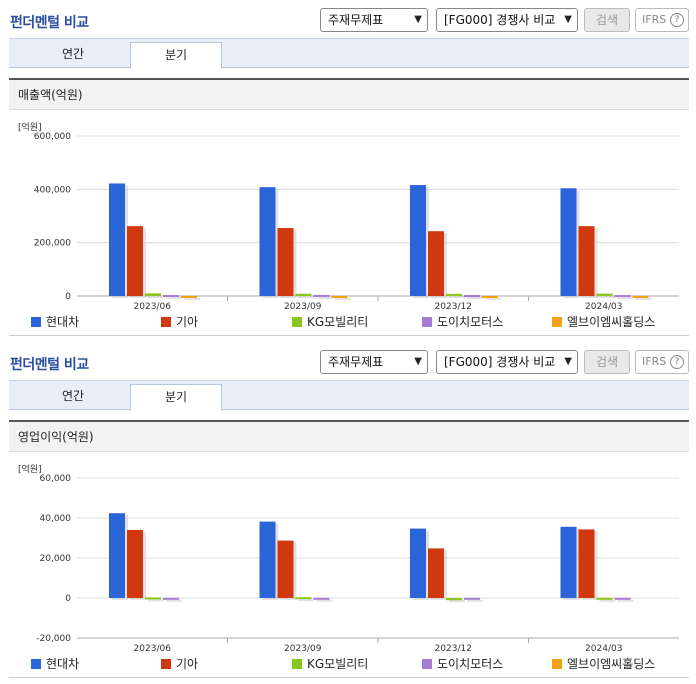 The height and width of the screenshot is (684, 696). What do you see at coordinates (153, 649) in the screenshot?
I see `x-tick-label: 2023/06` at bounding box center [153, 649].